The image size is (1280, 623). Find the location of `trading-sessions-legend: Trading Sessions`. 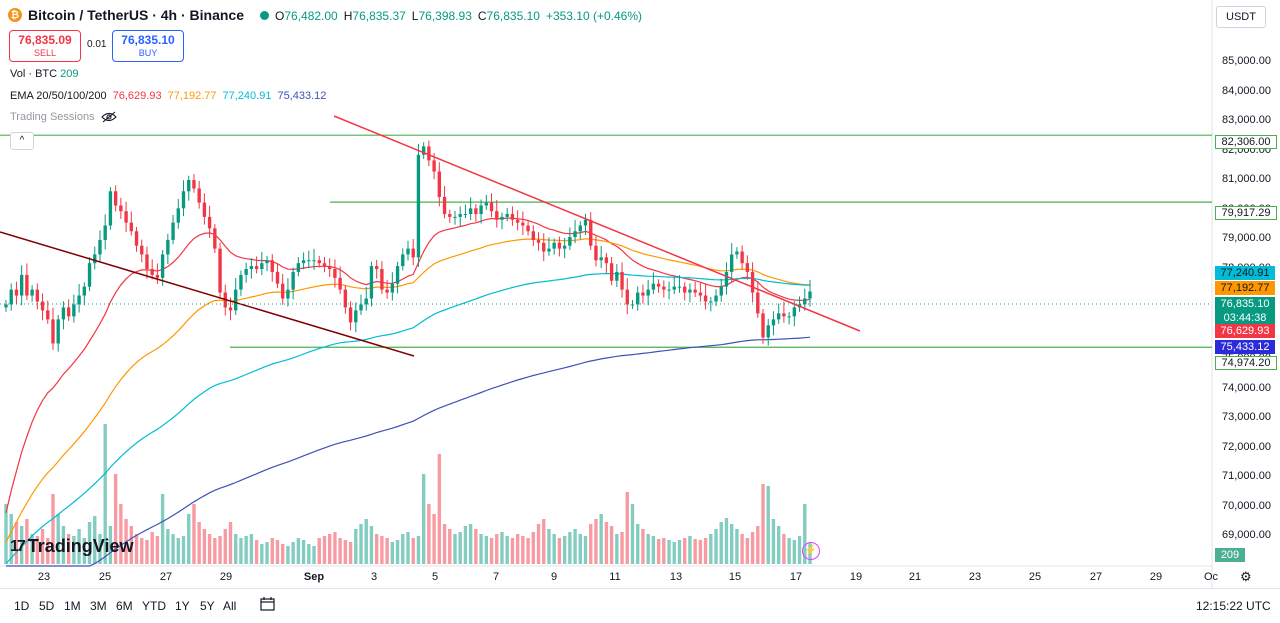

trading-sessions-legend: Trading Sessions is located at coordinates (63, 117).